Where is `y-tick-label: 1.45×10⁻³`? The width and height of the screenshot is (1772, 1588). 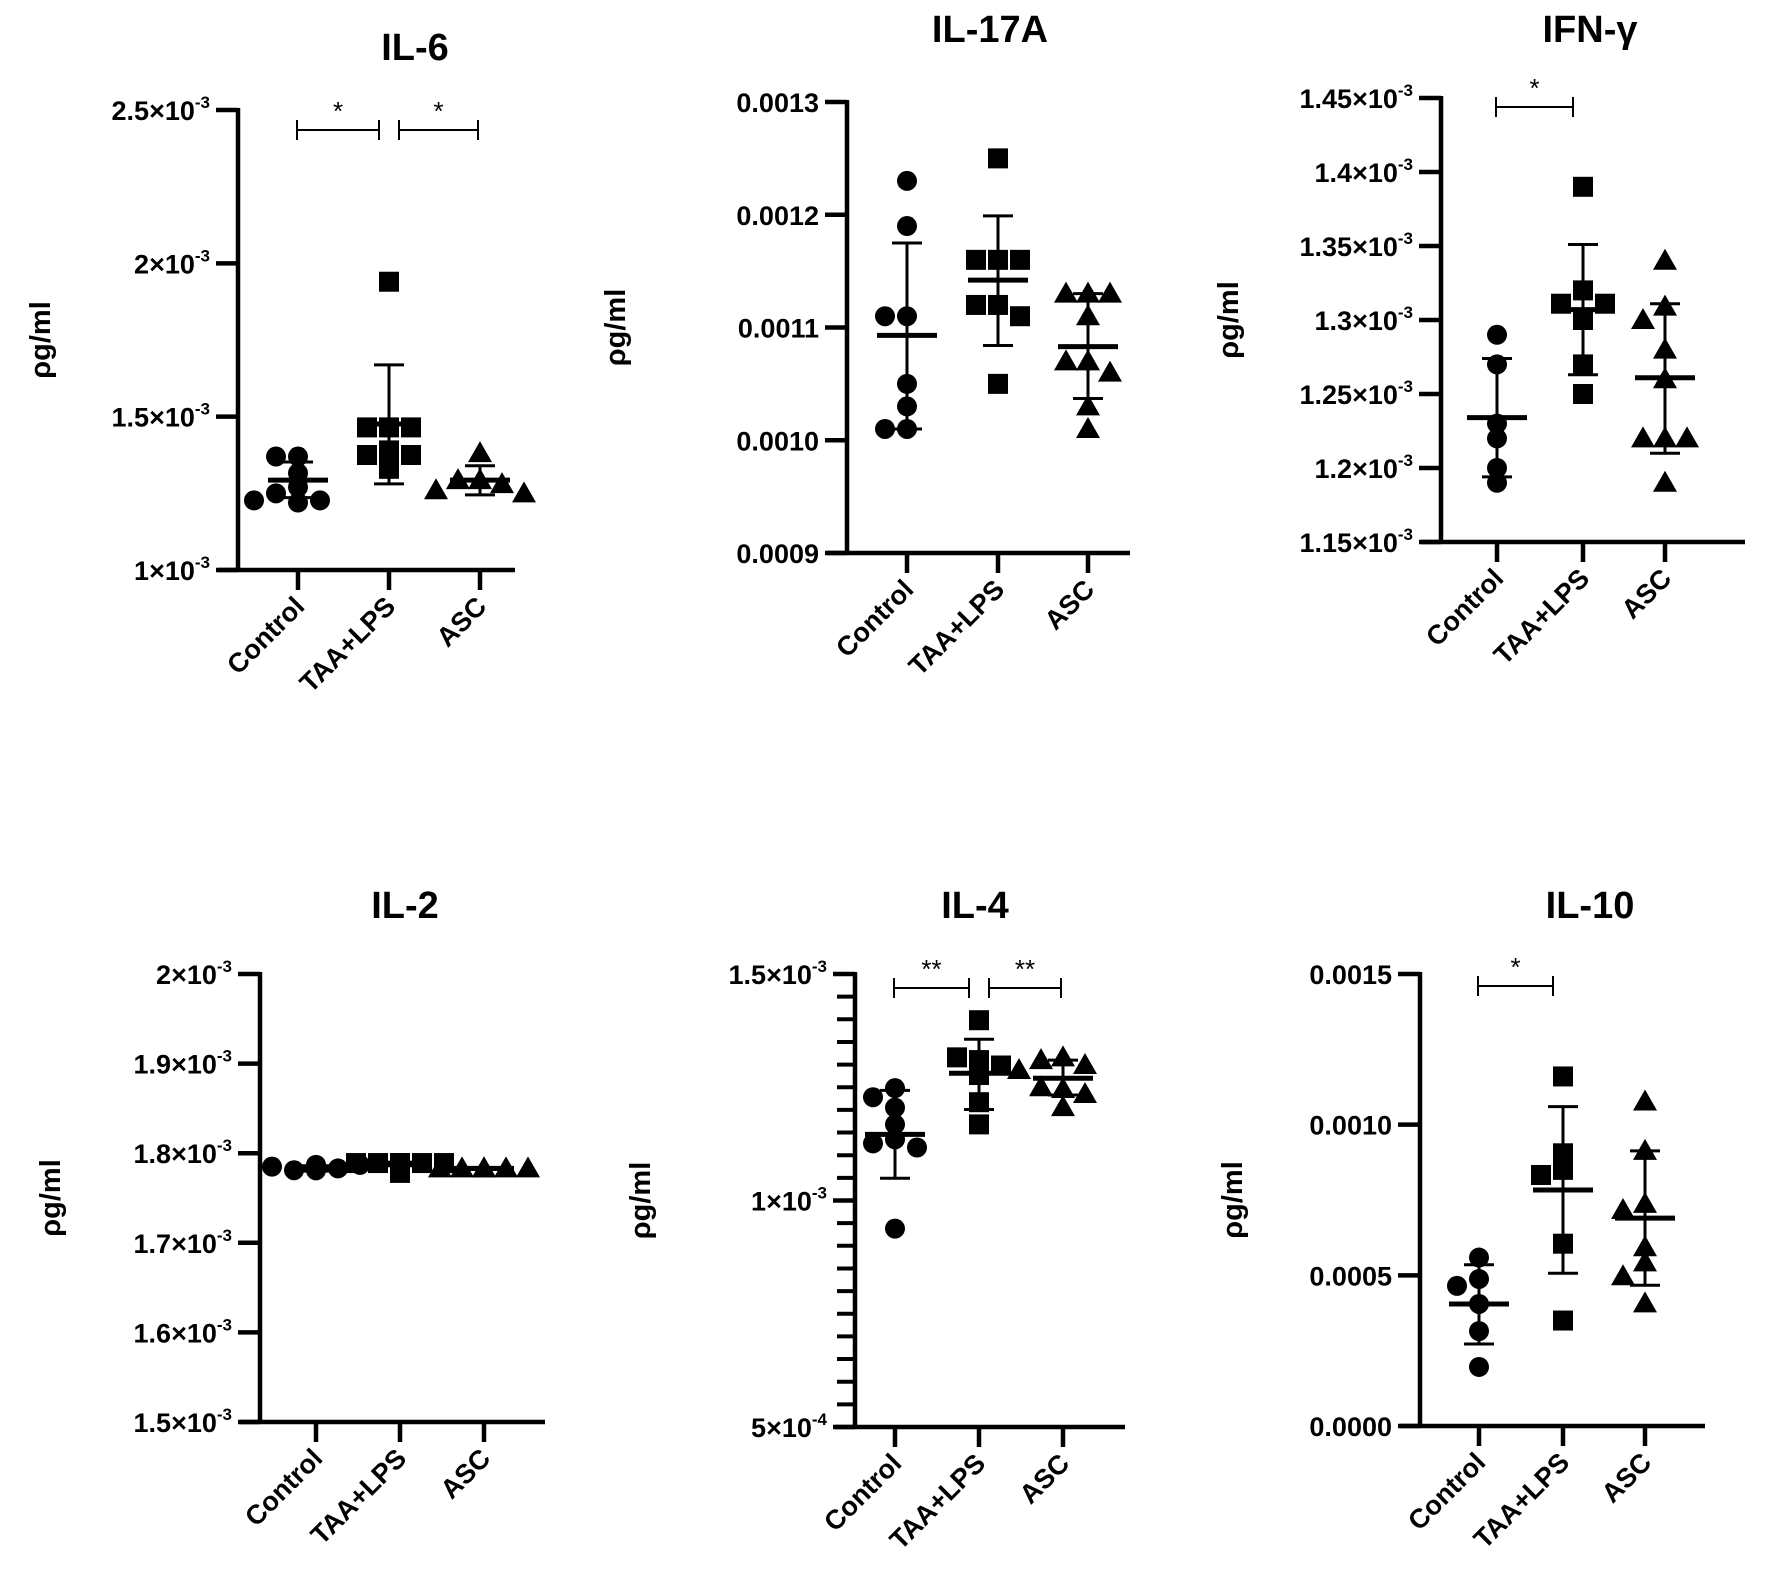
y-tick-label: 1.45×10⁻³ is located at coordinates (1356, 97).